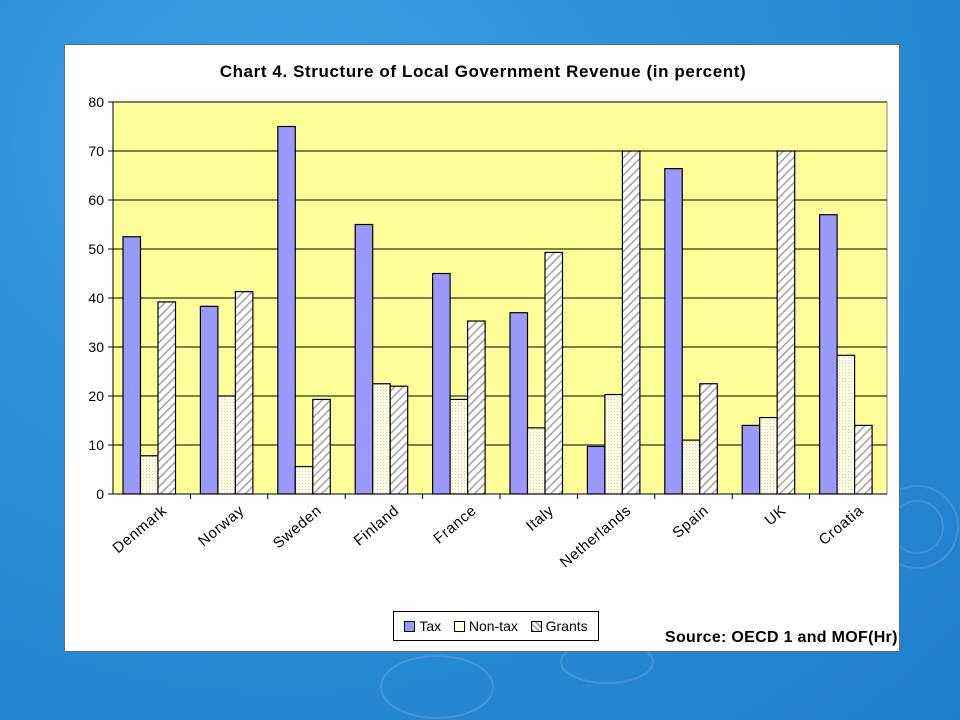 This screenshot has width=960, height=720. What do you see at coordinates (566, 626) in the screenshot?
I see `legend-label-grants: Grants` at bounding box center [566, 626].